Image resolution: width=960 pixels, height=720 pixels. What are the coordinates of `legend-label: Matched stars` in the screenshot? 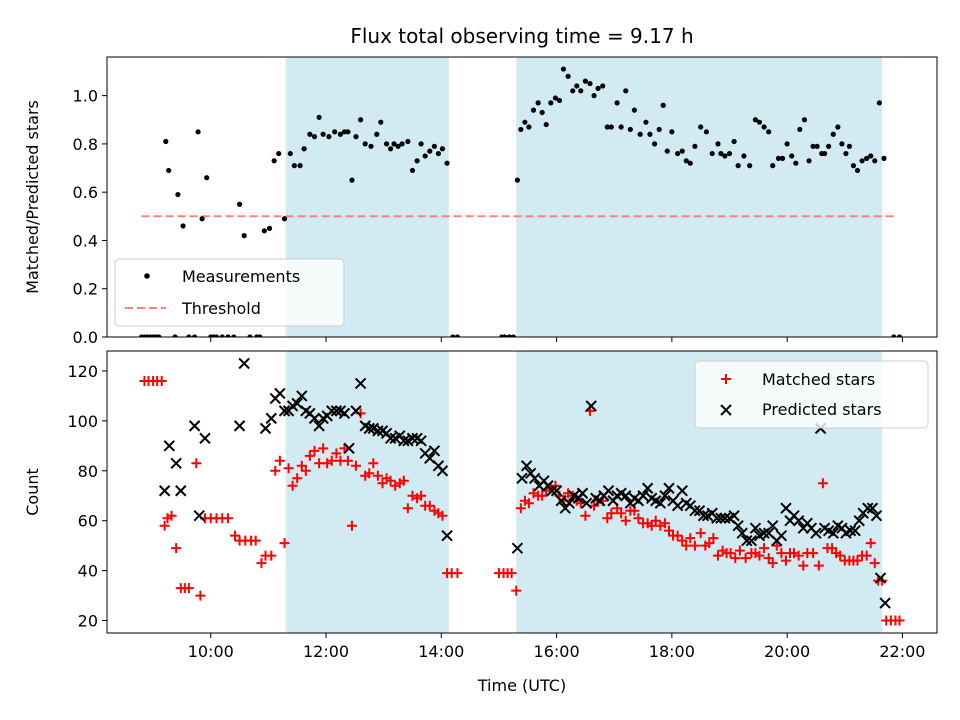 It's located at (818, 379).